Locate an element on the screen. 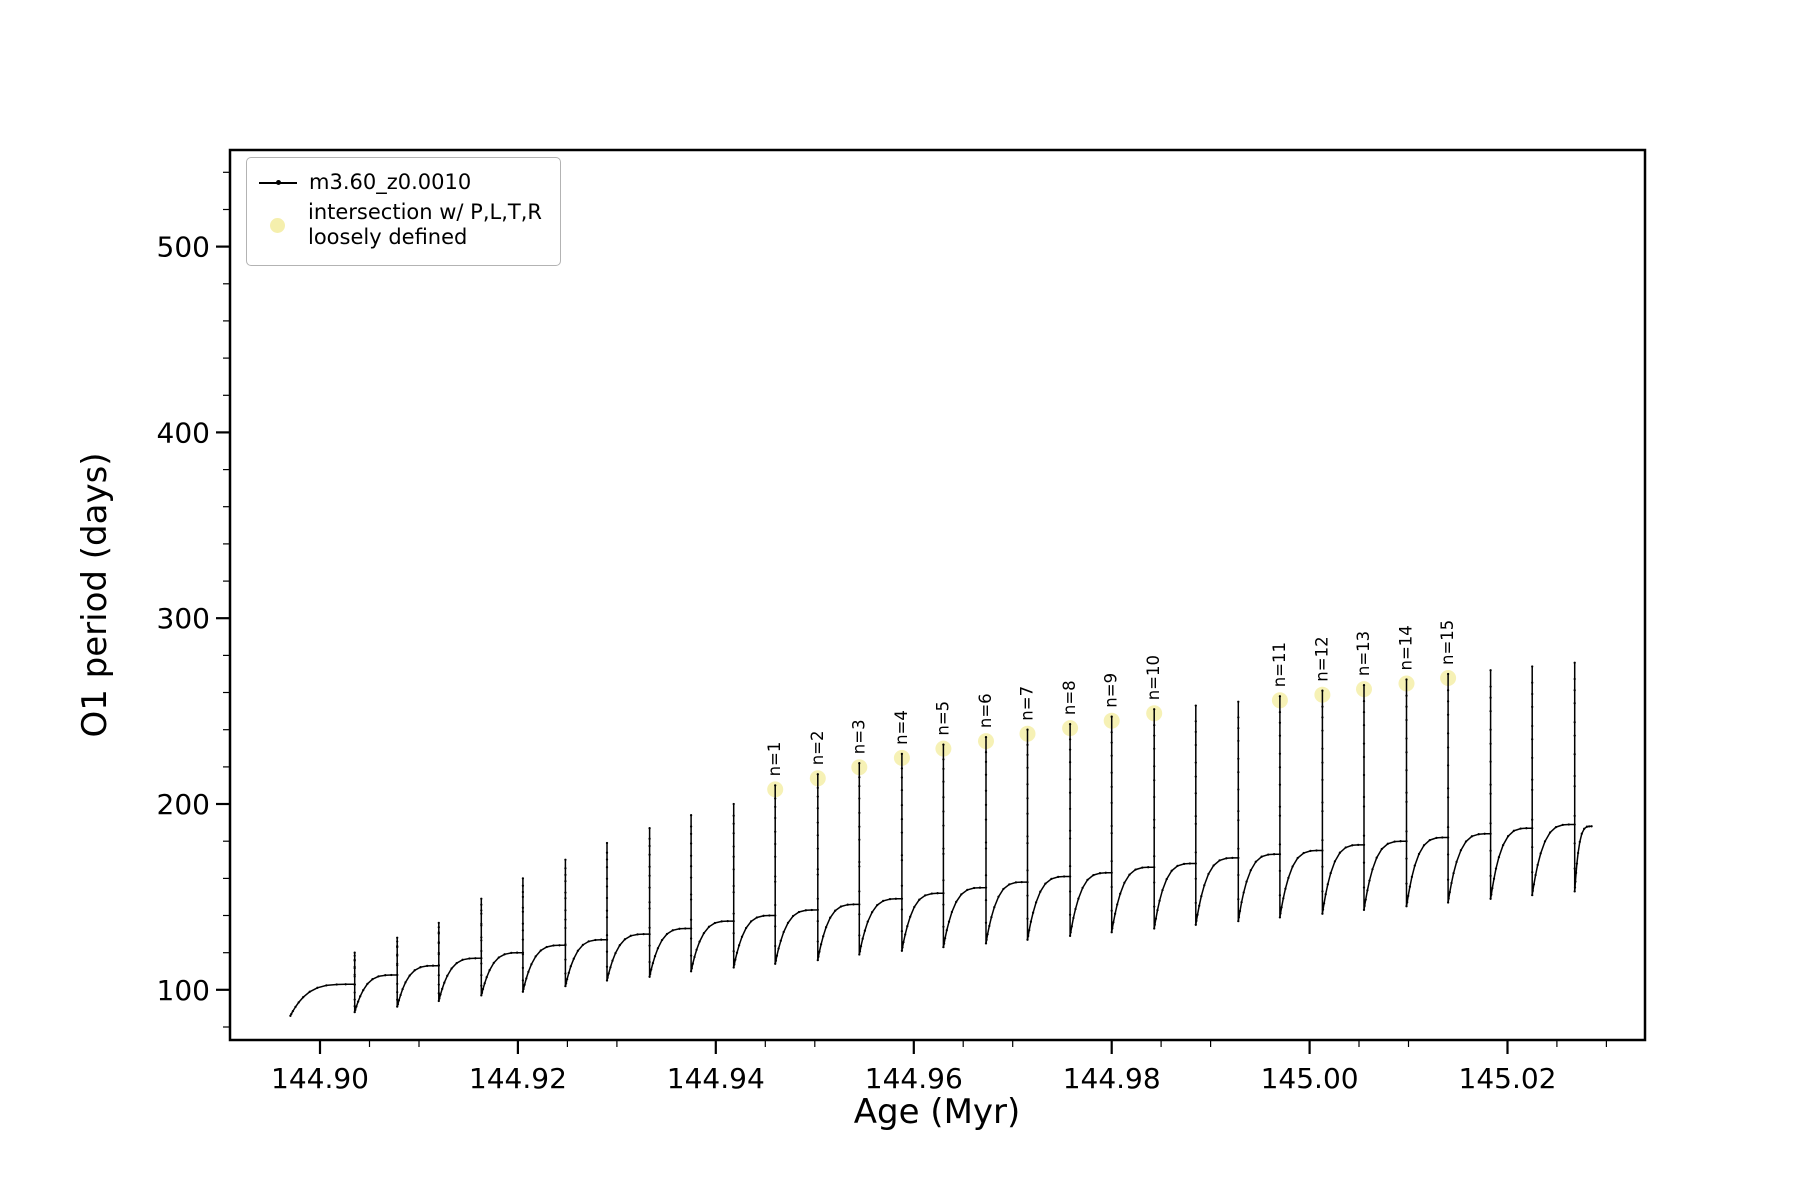 This screenshot has width=1800, height=1200. line-marker-icon is located at coordinates (278, 183).